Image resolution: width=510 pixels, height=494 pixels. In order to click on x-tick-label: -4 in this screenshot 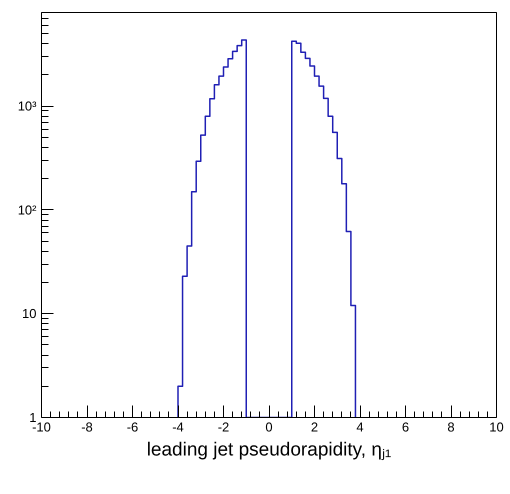, I will do `click(178, 427)`.